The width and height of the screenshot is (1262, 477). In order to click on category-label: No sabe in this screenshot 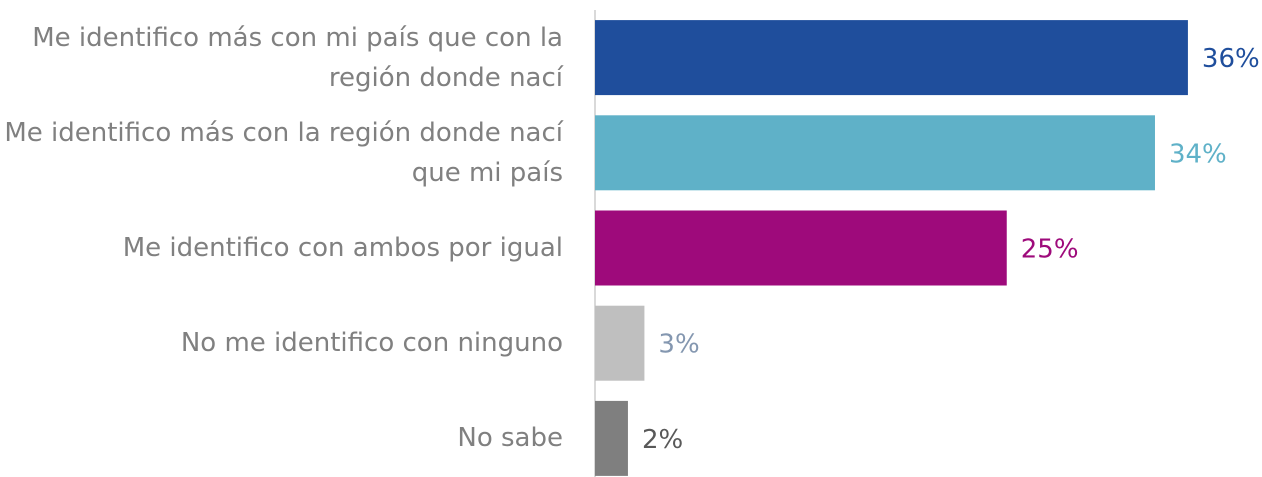, I will do `click(510, 438)`.